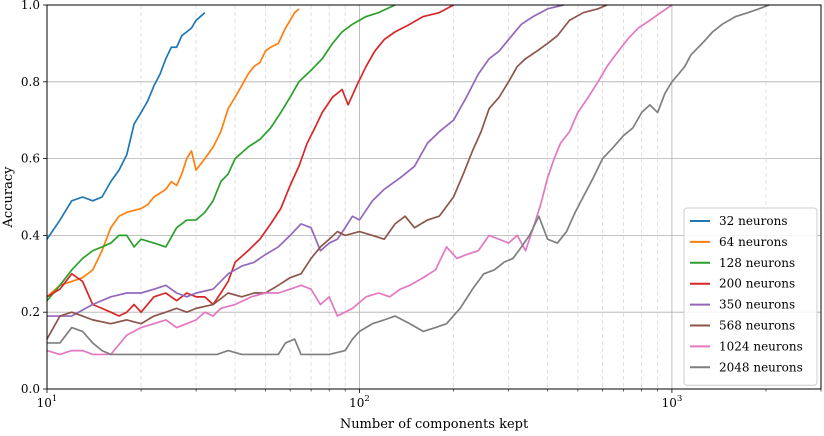 This screenshot has height=436, width=824. Describe the element at coordinates (8, 197) in the screenshot. I see `y-axis-label: Accuracy` at that location.